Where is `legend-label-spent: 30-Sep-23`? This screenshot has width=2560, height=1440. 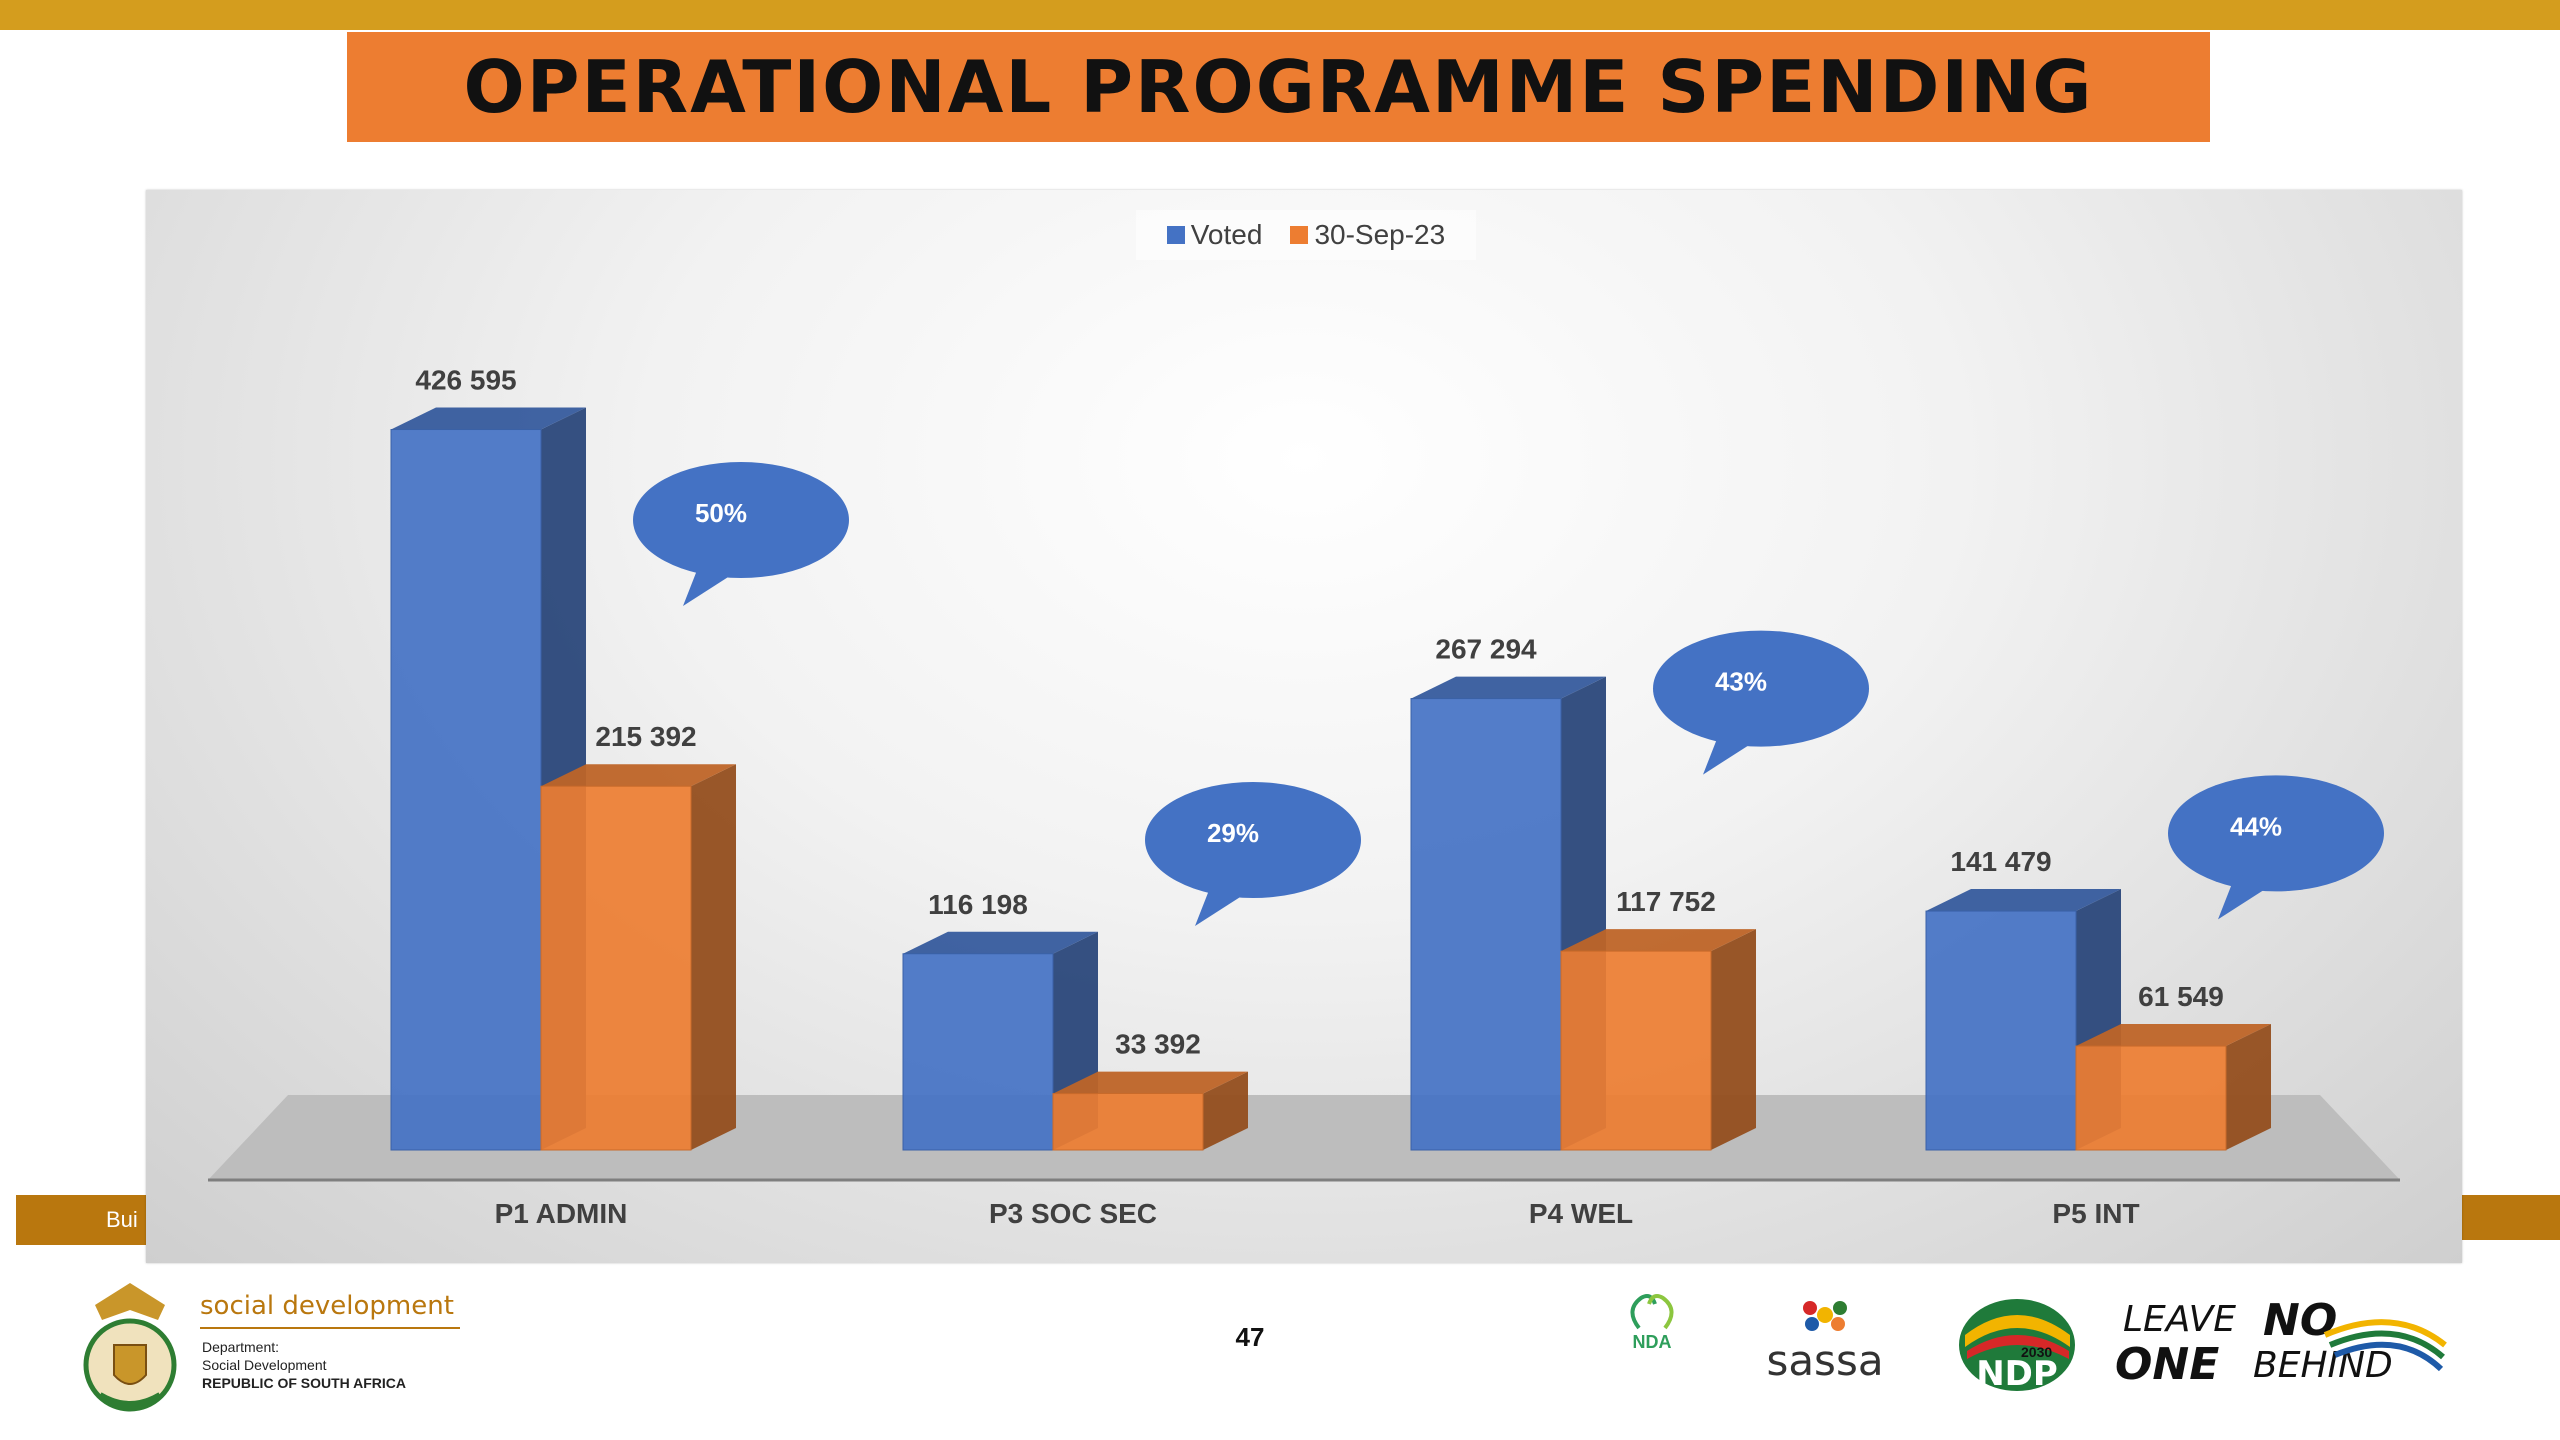 legend-label-spent: 30-Sep-23 is located at coordinates (1380, 234).